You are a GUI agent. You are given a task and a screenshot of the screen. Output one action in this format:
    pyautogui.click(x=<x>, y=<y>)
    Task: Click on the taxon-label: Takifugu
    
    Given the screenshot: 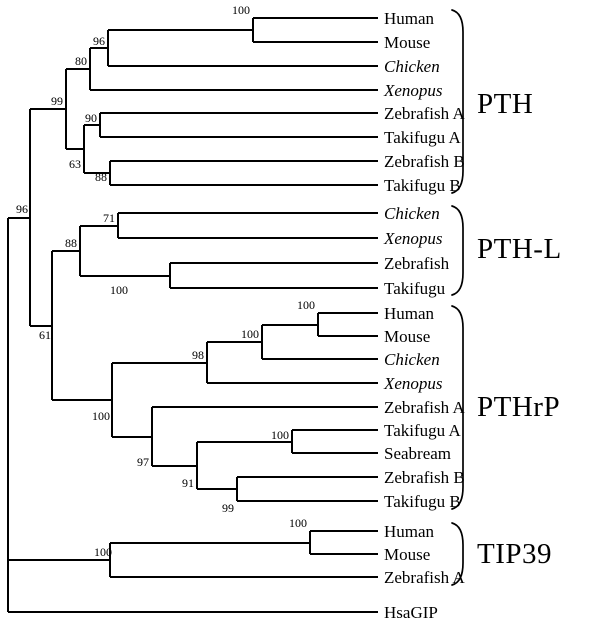 What is the action you would take?
    pyautogui.click(x=415, y=288)
    